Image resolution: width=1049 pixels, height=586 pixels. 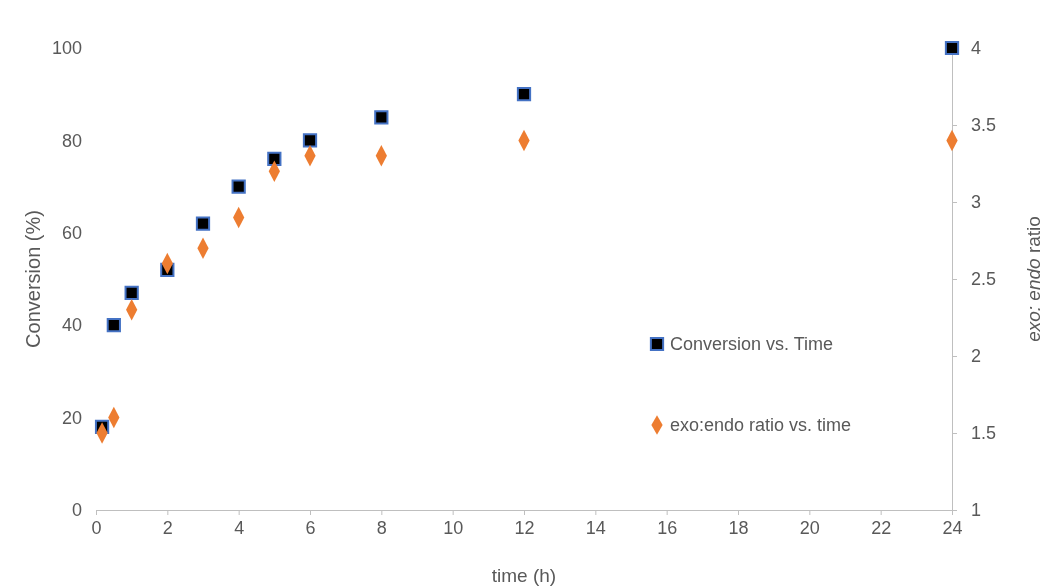 I want to click on x-tick-label: 6, so click(x=310, y=527).